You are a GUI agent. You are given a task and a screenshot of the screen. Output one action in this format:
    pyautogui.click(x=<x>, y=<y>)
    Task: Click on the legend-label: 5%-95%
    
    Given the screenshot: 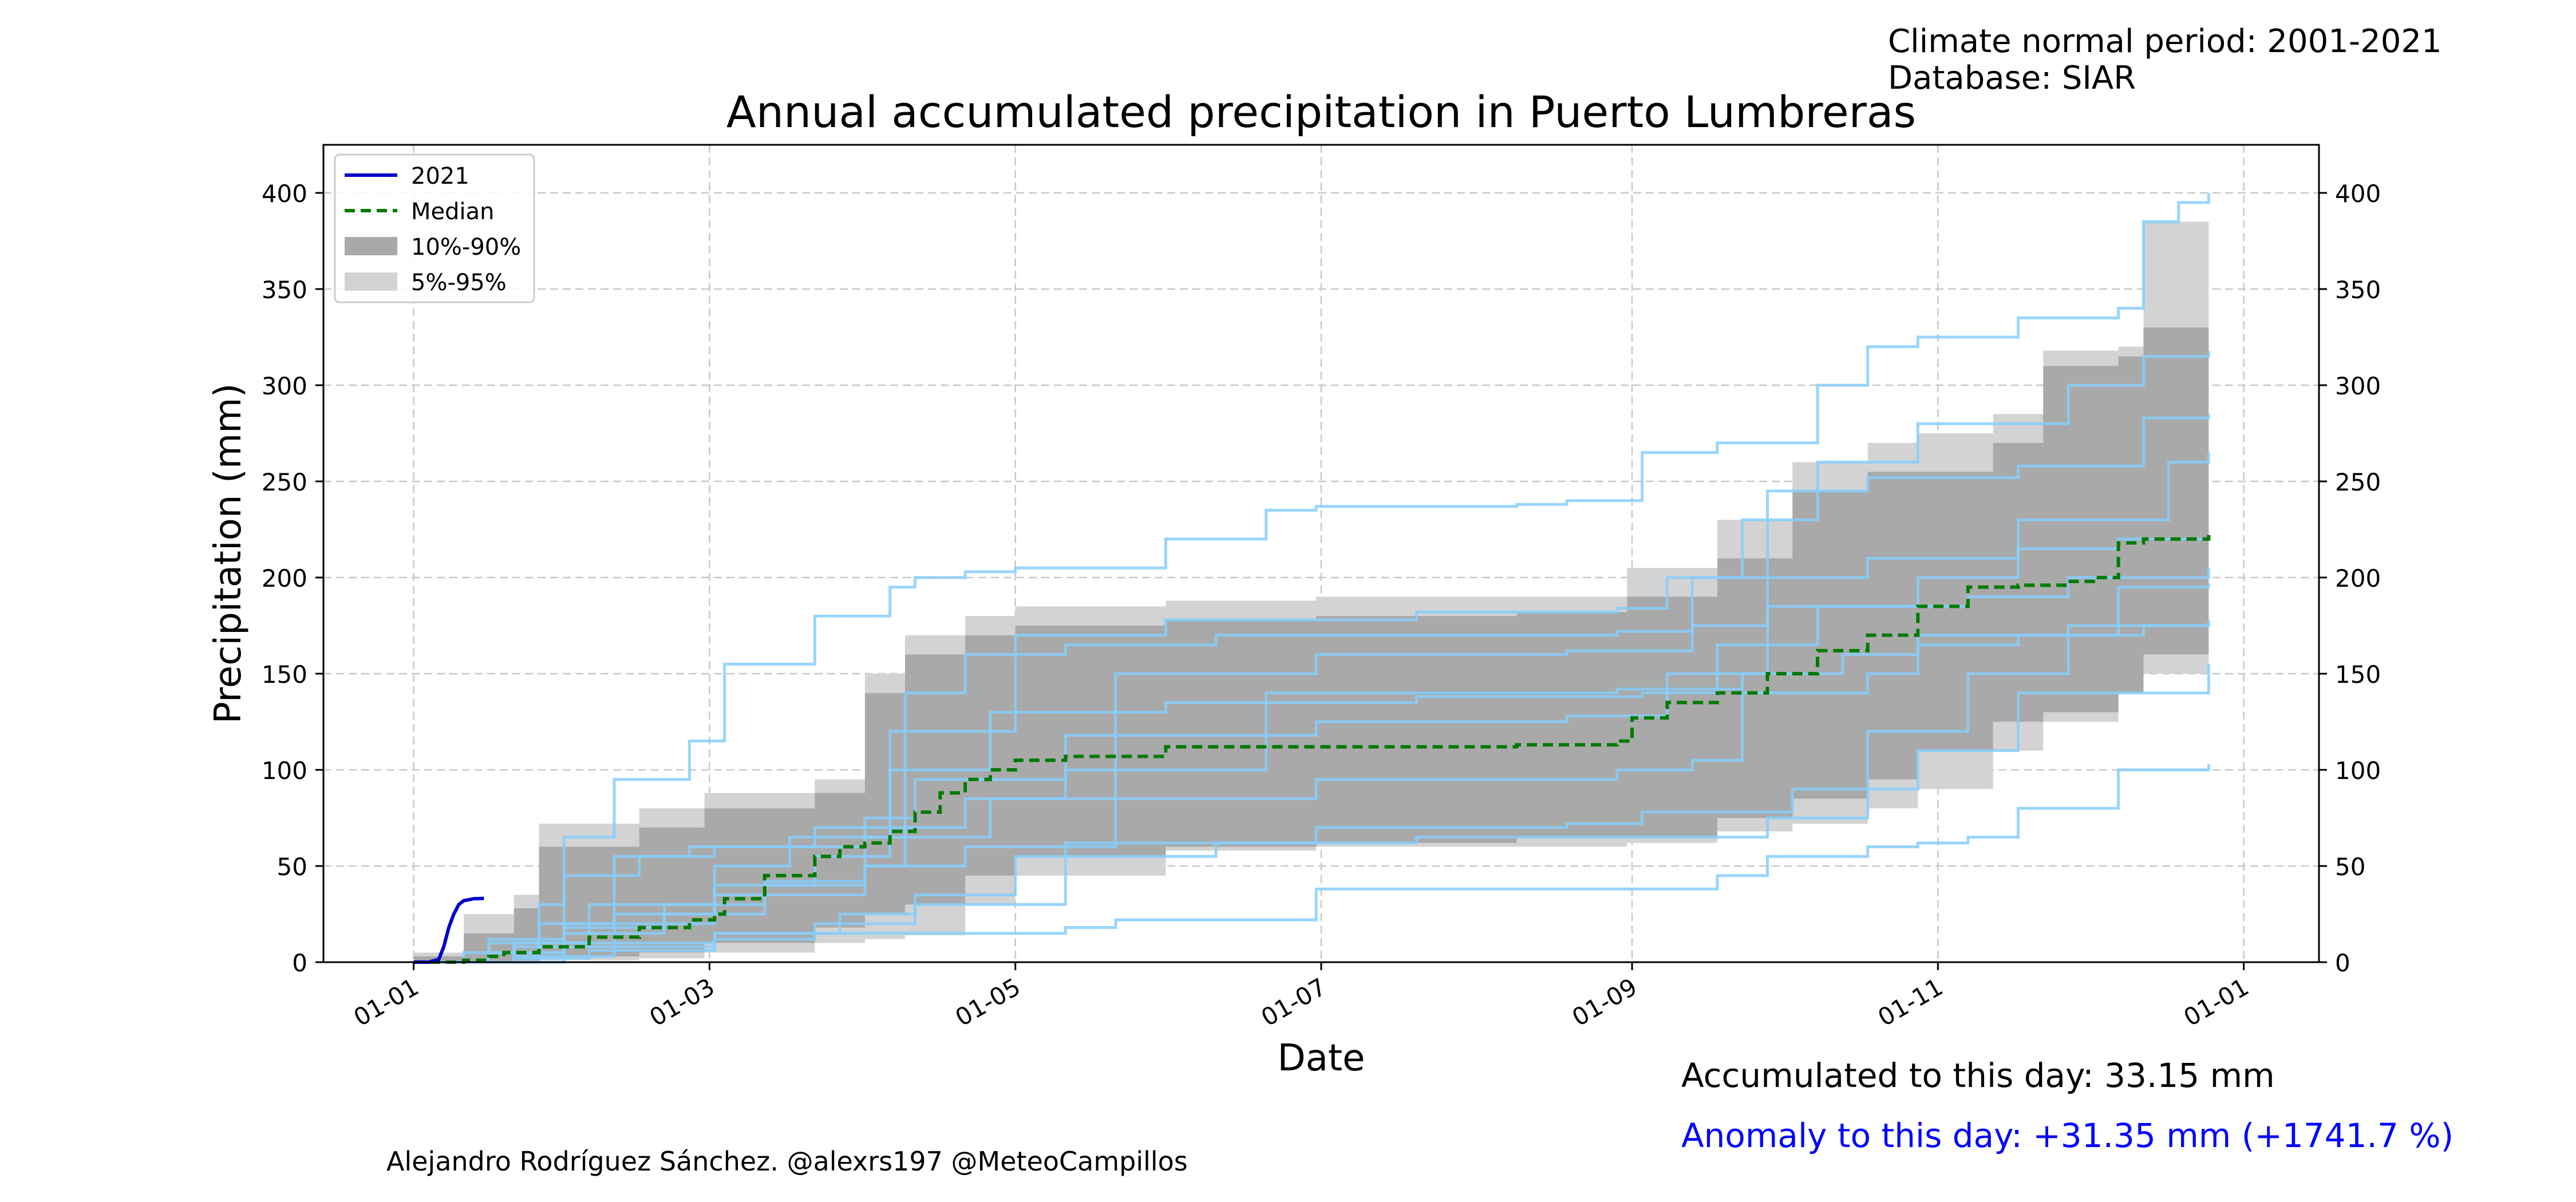 What is the action you would take?
    pyautogui.click(x=459, y=283)
    